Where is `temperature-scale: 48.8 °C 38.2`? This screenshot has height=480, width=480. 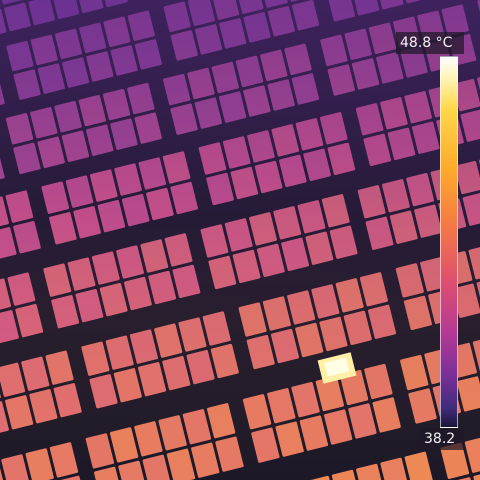
temperature-scale: 48.8 °C 38.2 is located at coordinates (430, 241).